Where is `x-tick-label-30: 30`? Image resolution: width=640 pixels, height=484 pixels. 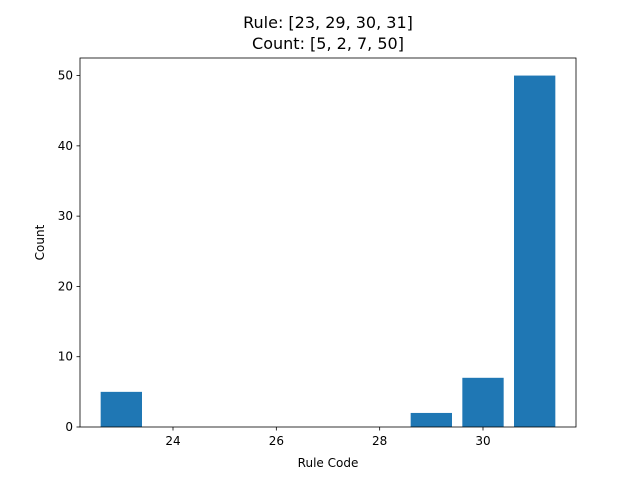 x-tick-label-30: 30 is located at coordinates (482, 441).